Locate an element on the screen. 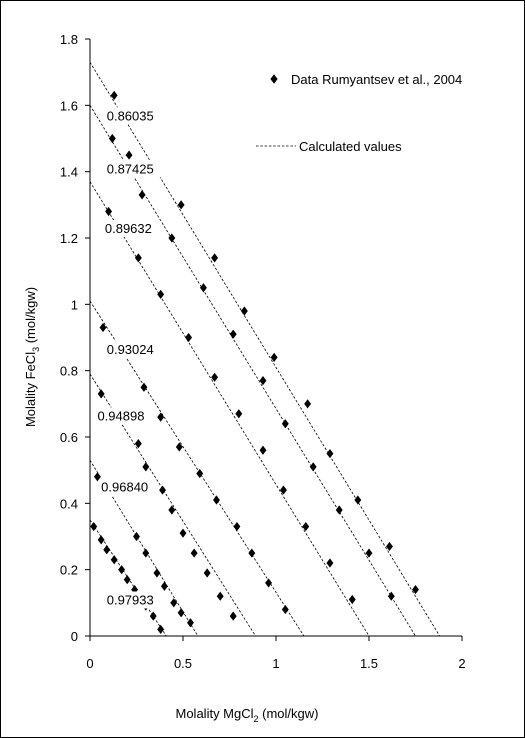  x-axis-title: Molality MgCl2 (mol/kgw) is located at coordinates (247, 715).